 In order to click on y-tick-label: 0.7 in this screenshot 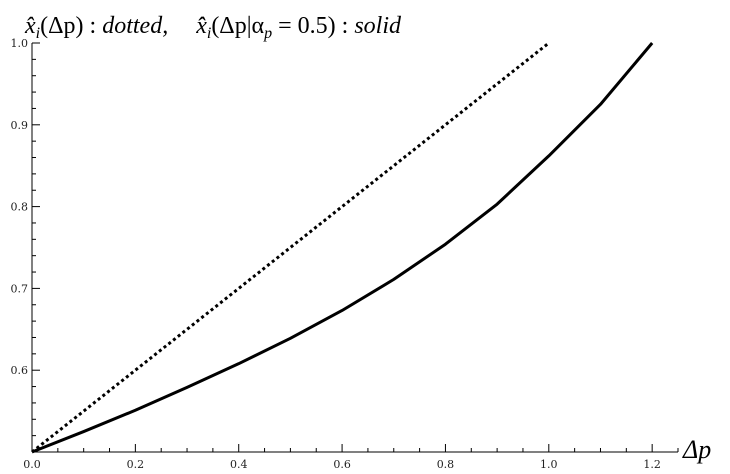, I will do `click(20, 288)`.